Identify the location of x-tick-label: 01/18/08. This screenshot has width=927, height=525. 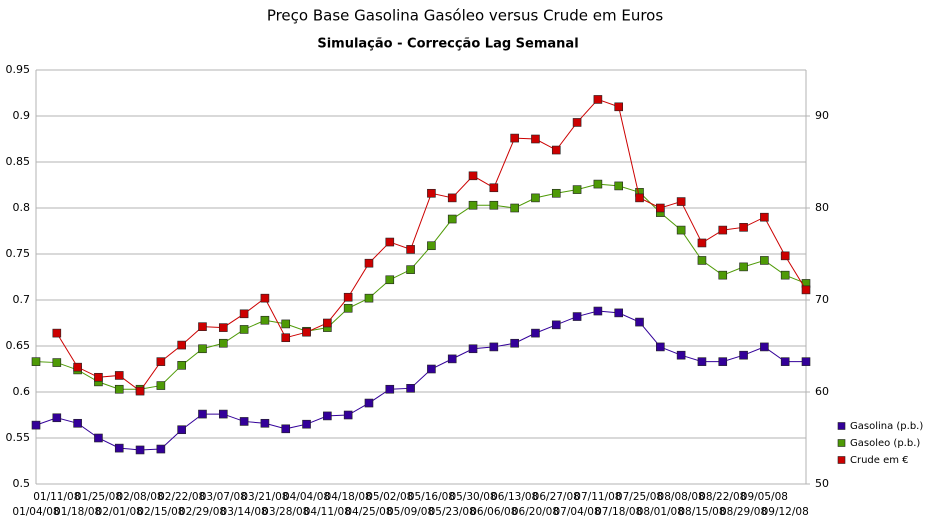
(77, 512).